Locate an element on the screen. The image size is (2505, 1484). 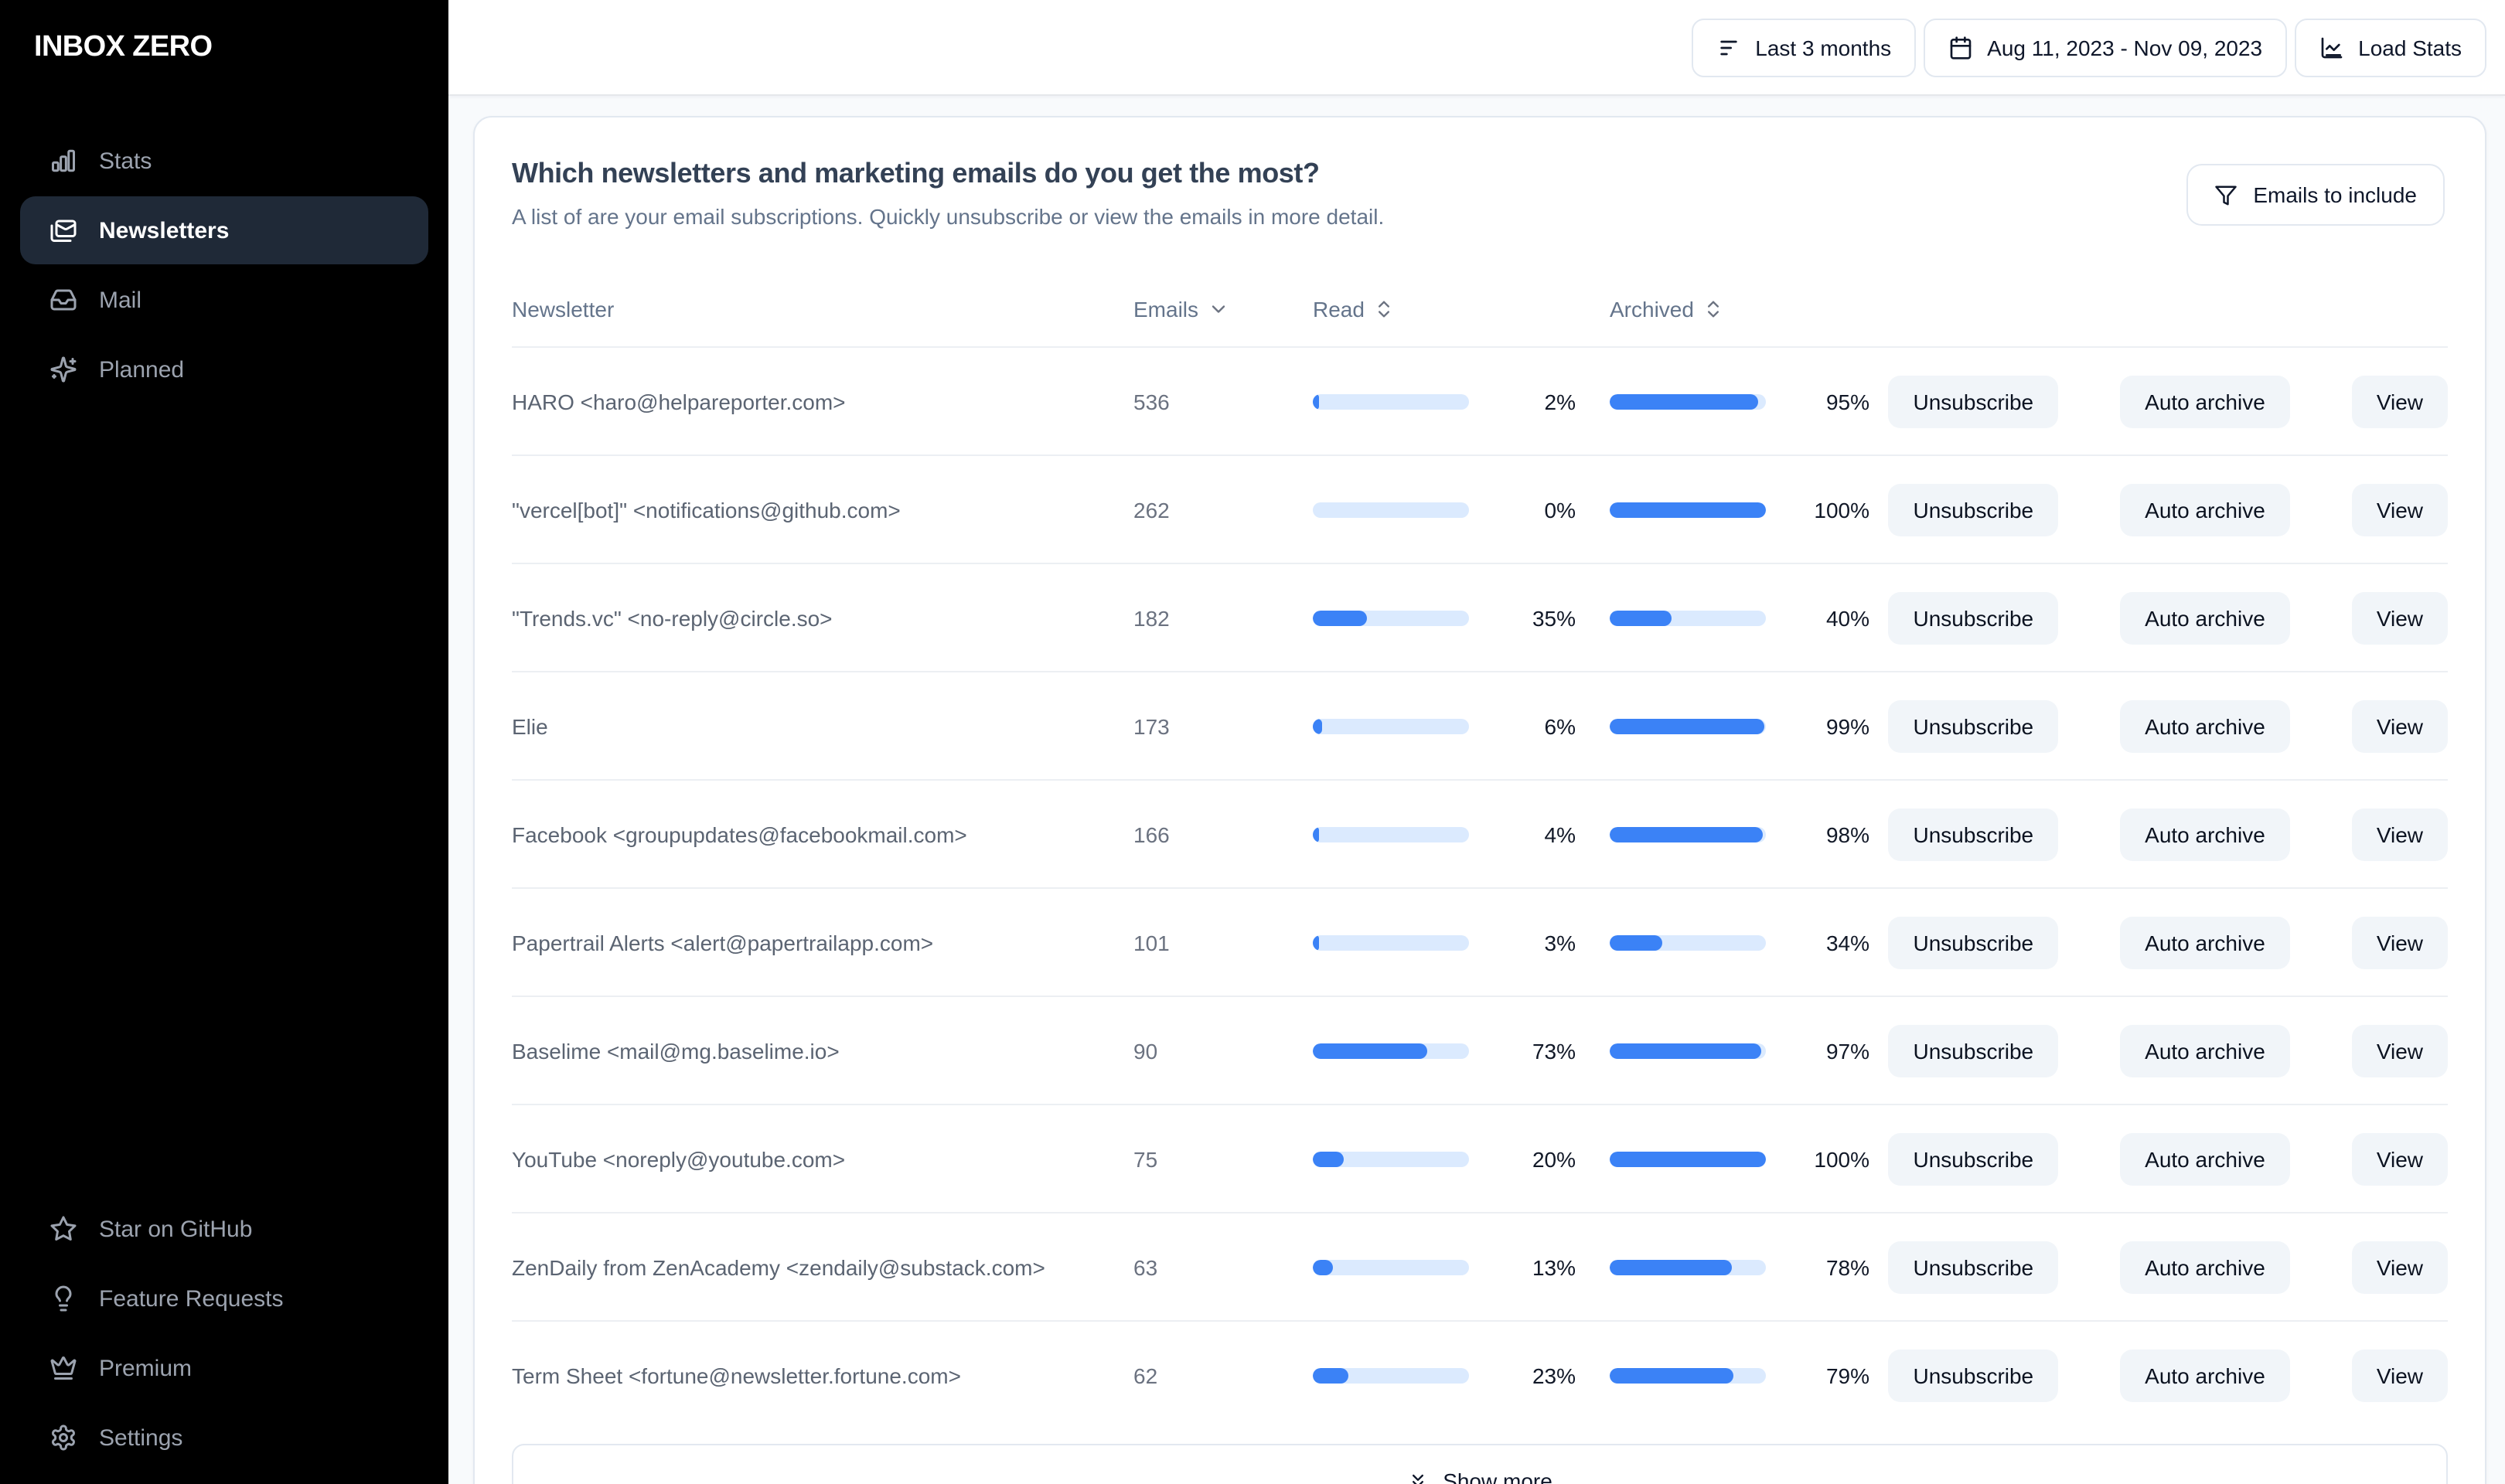
chevron-down-icon is located at coordinates (1218, 309).